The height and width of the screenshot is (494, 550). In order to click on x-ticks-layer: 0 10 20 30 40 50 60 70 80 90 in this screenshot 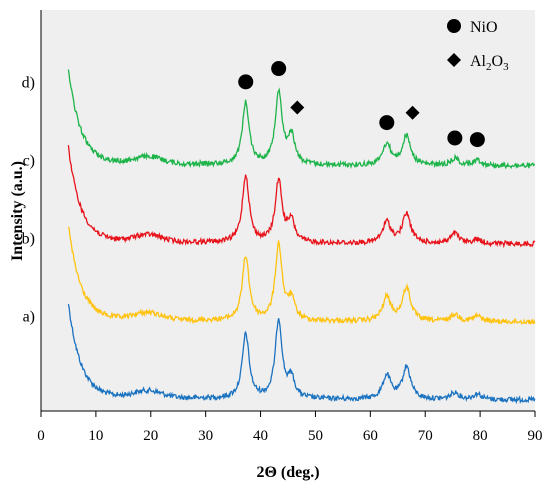, I will do `click(290, 427)`.